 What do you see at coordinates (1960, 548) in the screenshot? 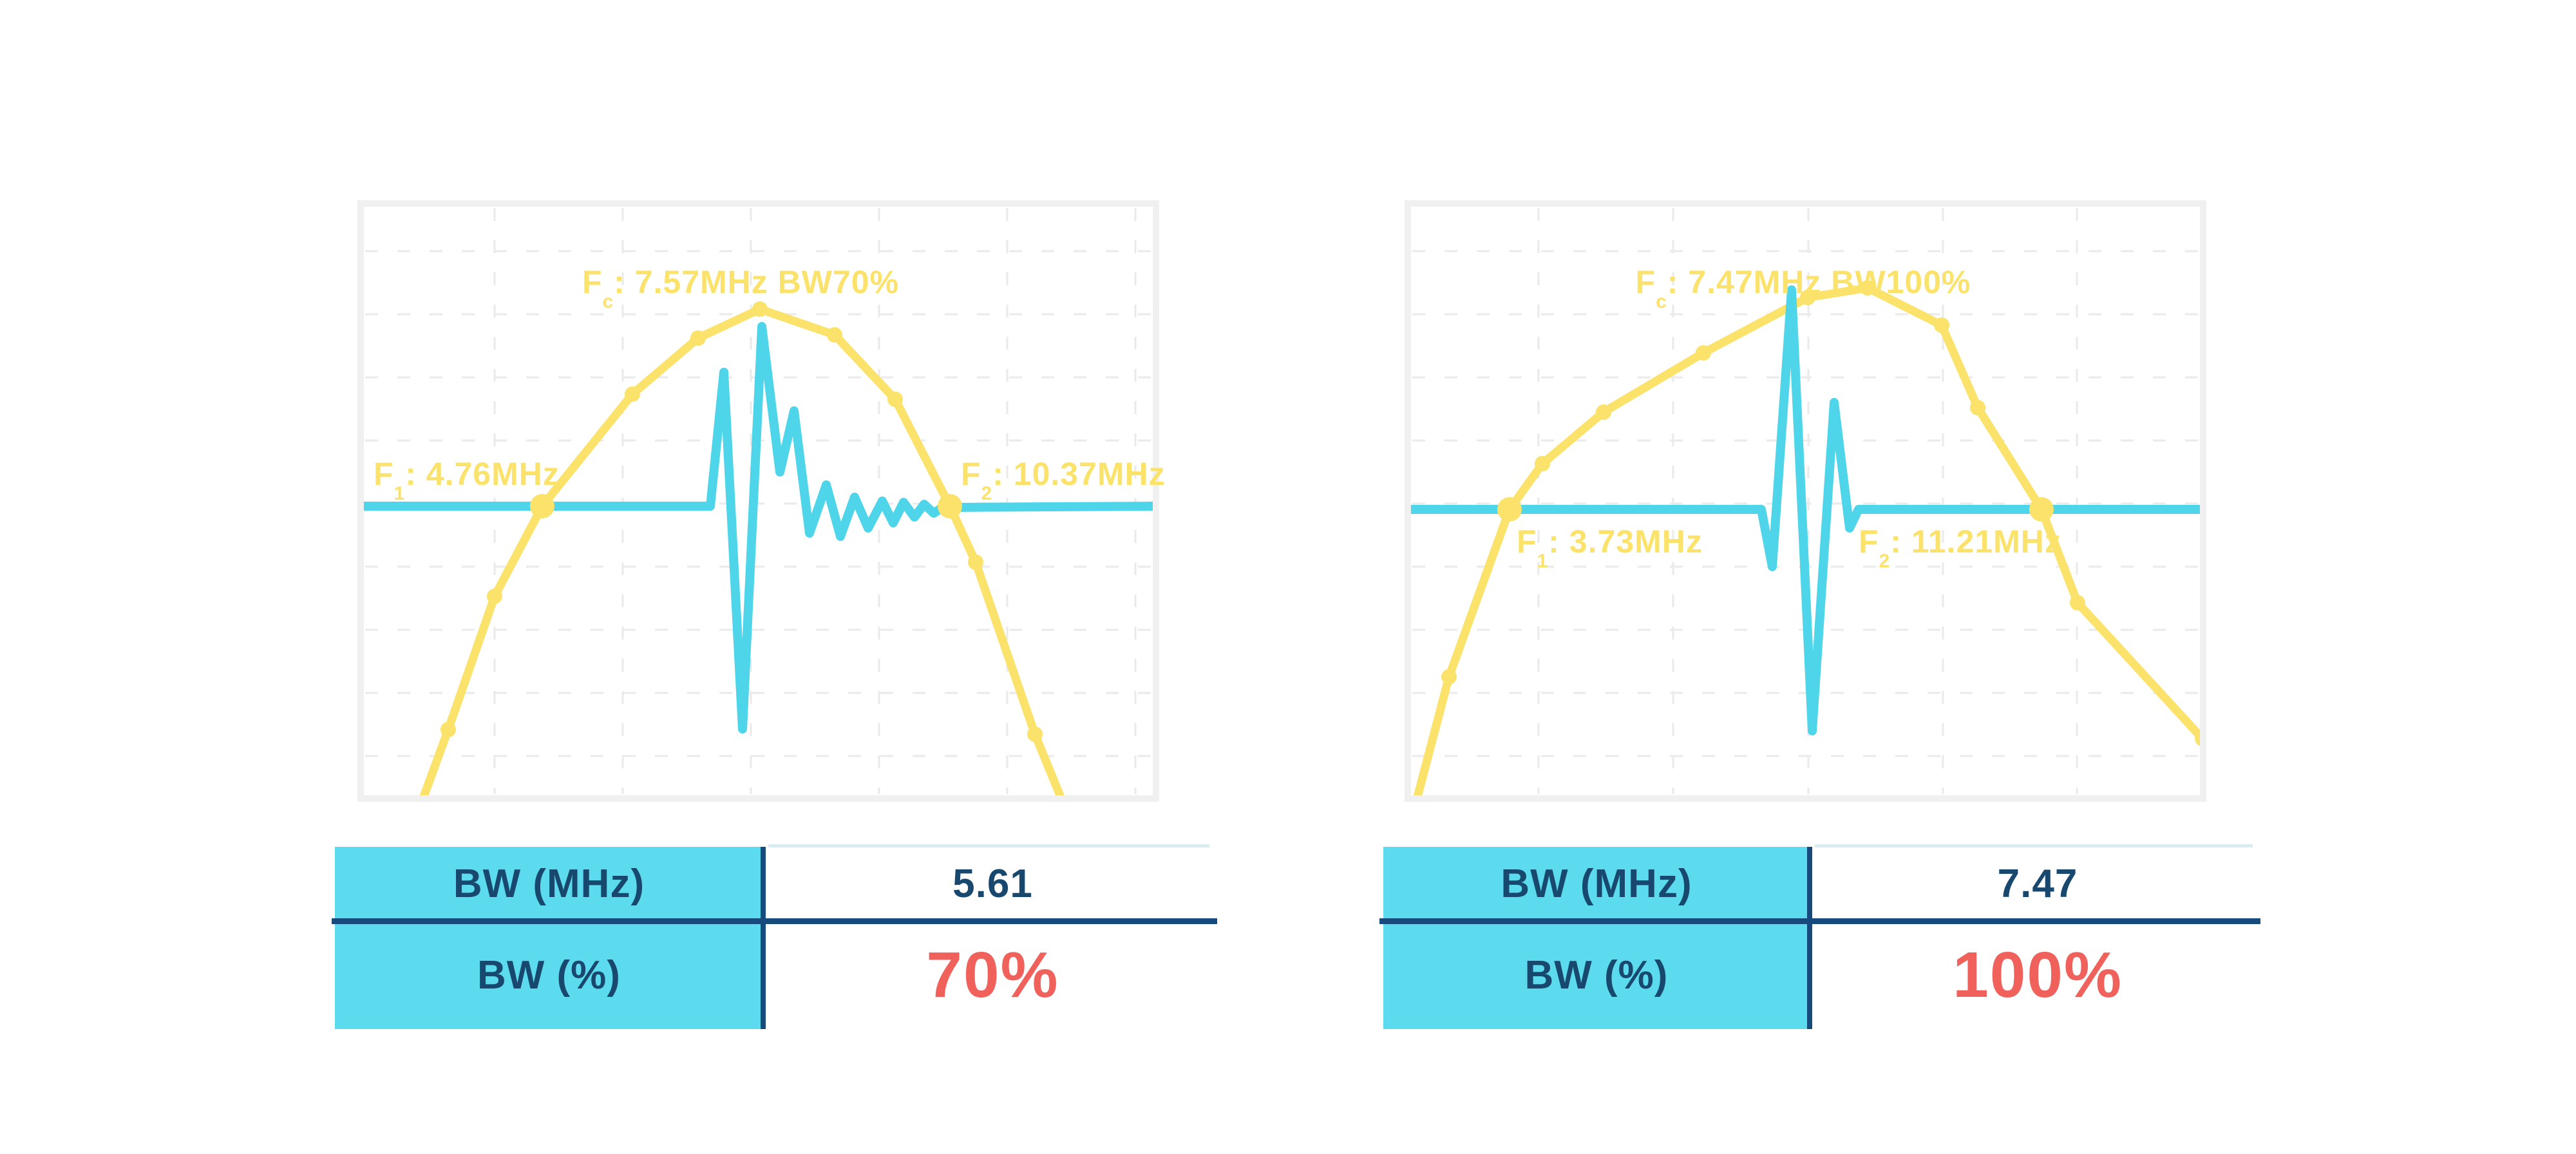
I see `f2-annotation: F2: 11.21MHz` at bounding box center [1960, 548].